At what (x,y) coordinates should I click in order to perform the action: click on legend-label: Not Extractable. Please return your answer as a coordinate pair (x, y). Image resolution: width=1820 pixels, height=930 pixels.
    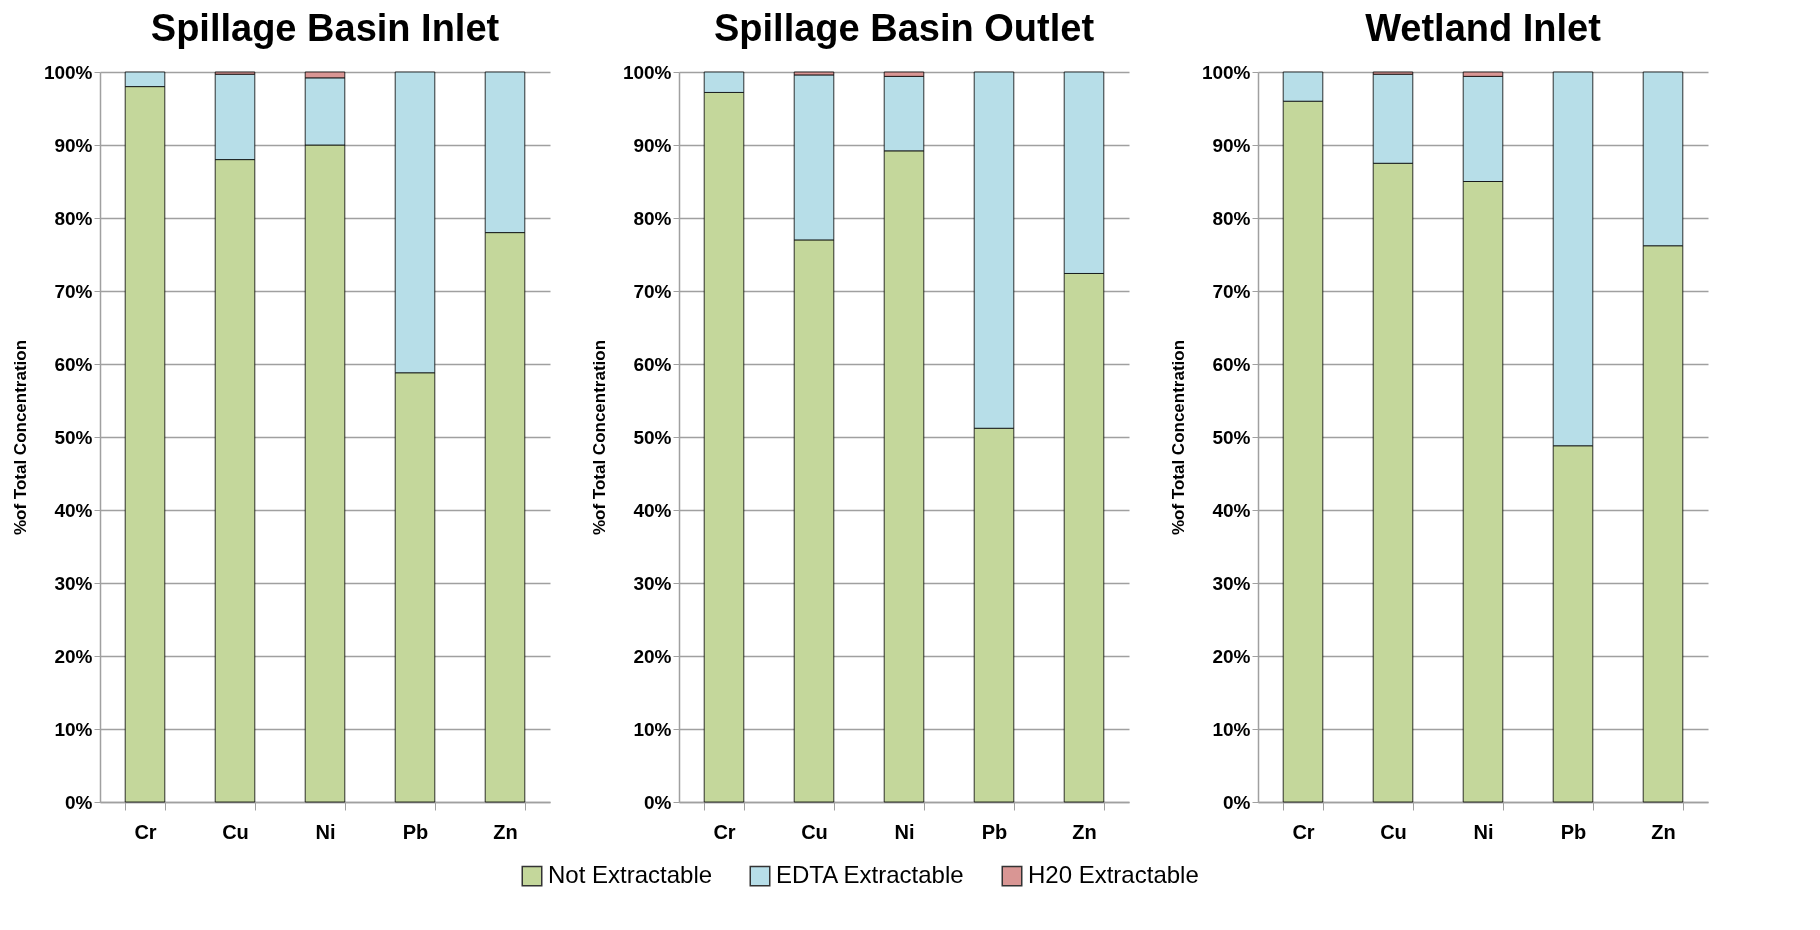
    Looking at the image, I should click on (630, 875).